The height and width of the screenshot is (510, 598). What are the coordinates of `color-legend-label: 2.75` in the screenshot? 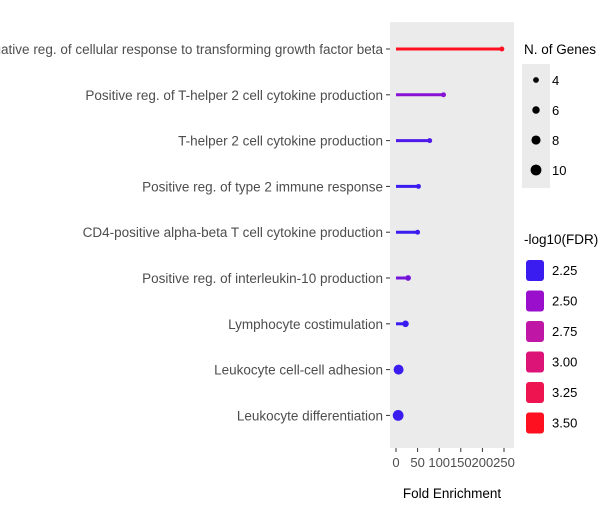 It's located at (564, 331).